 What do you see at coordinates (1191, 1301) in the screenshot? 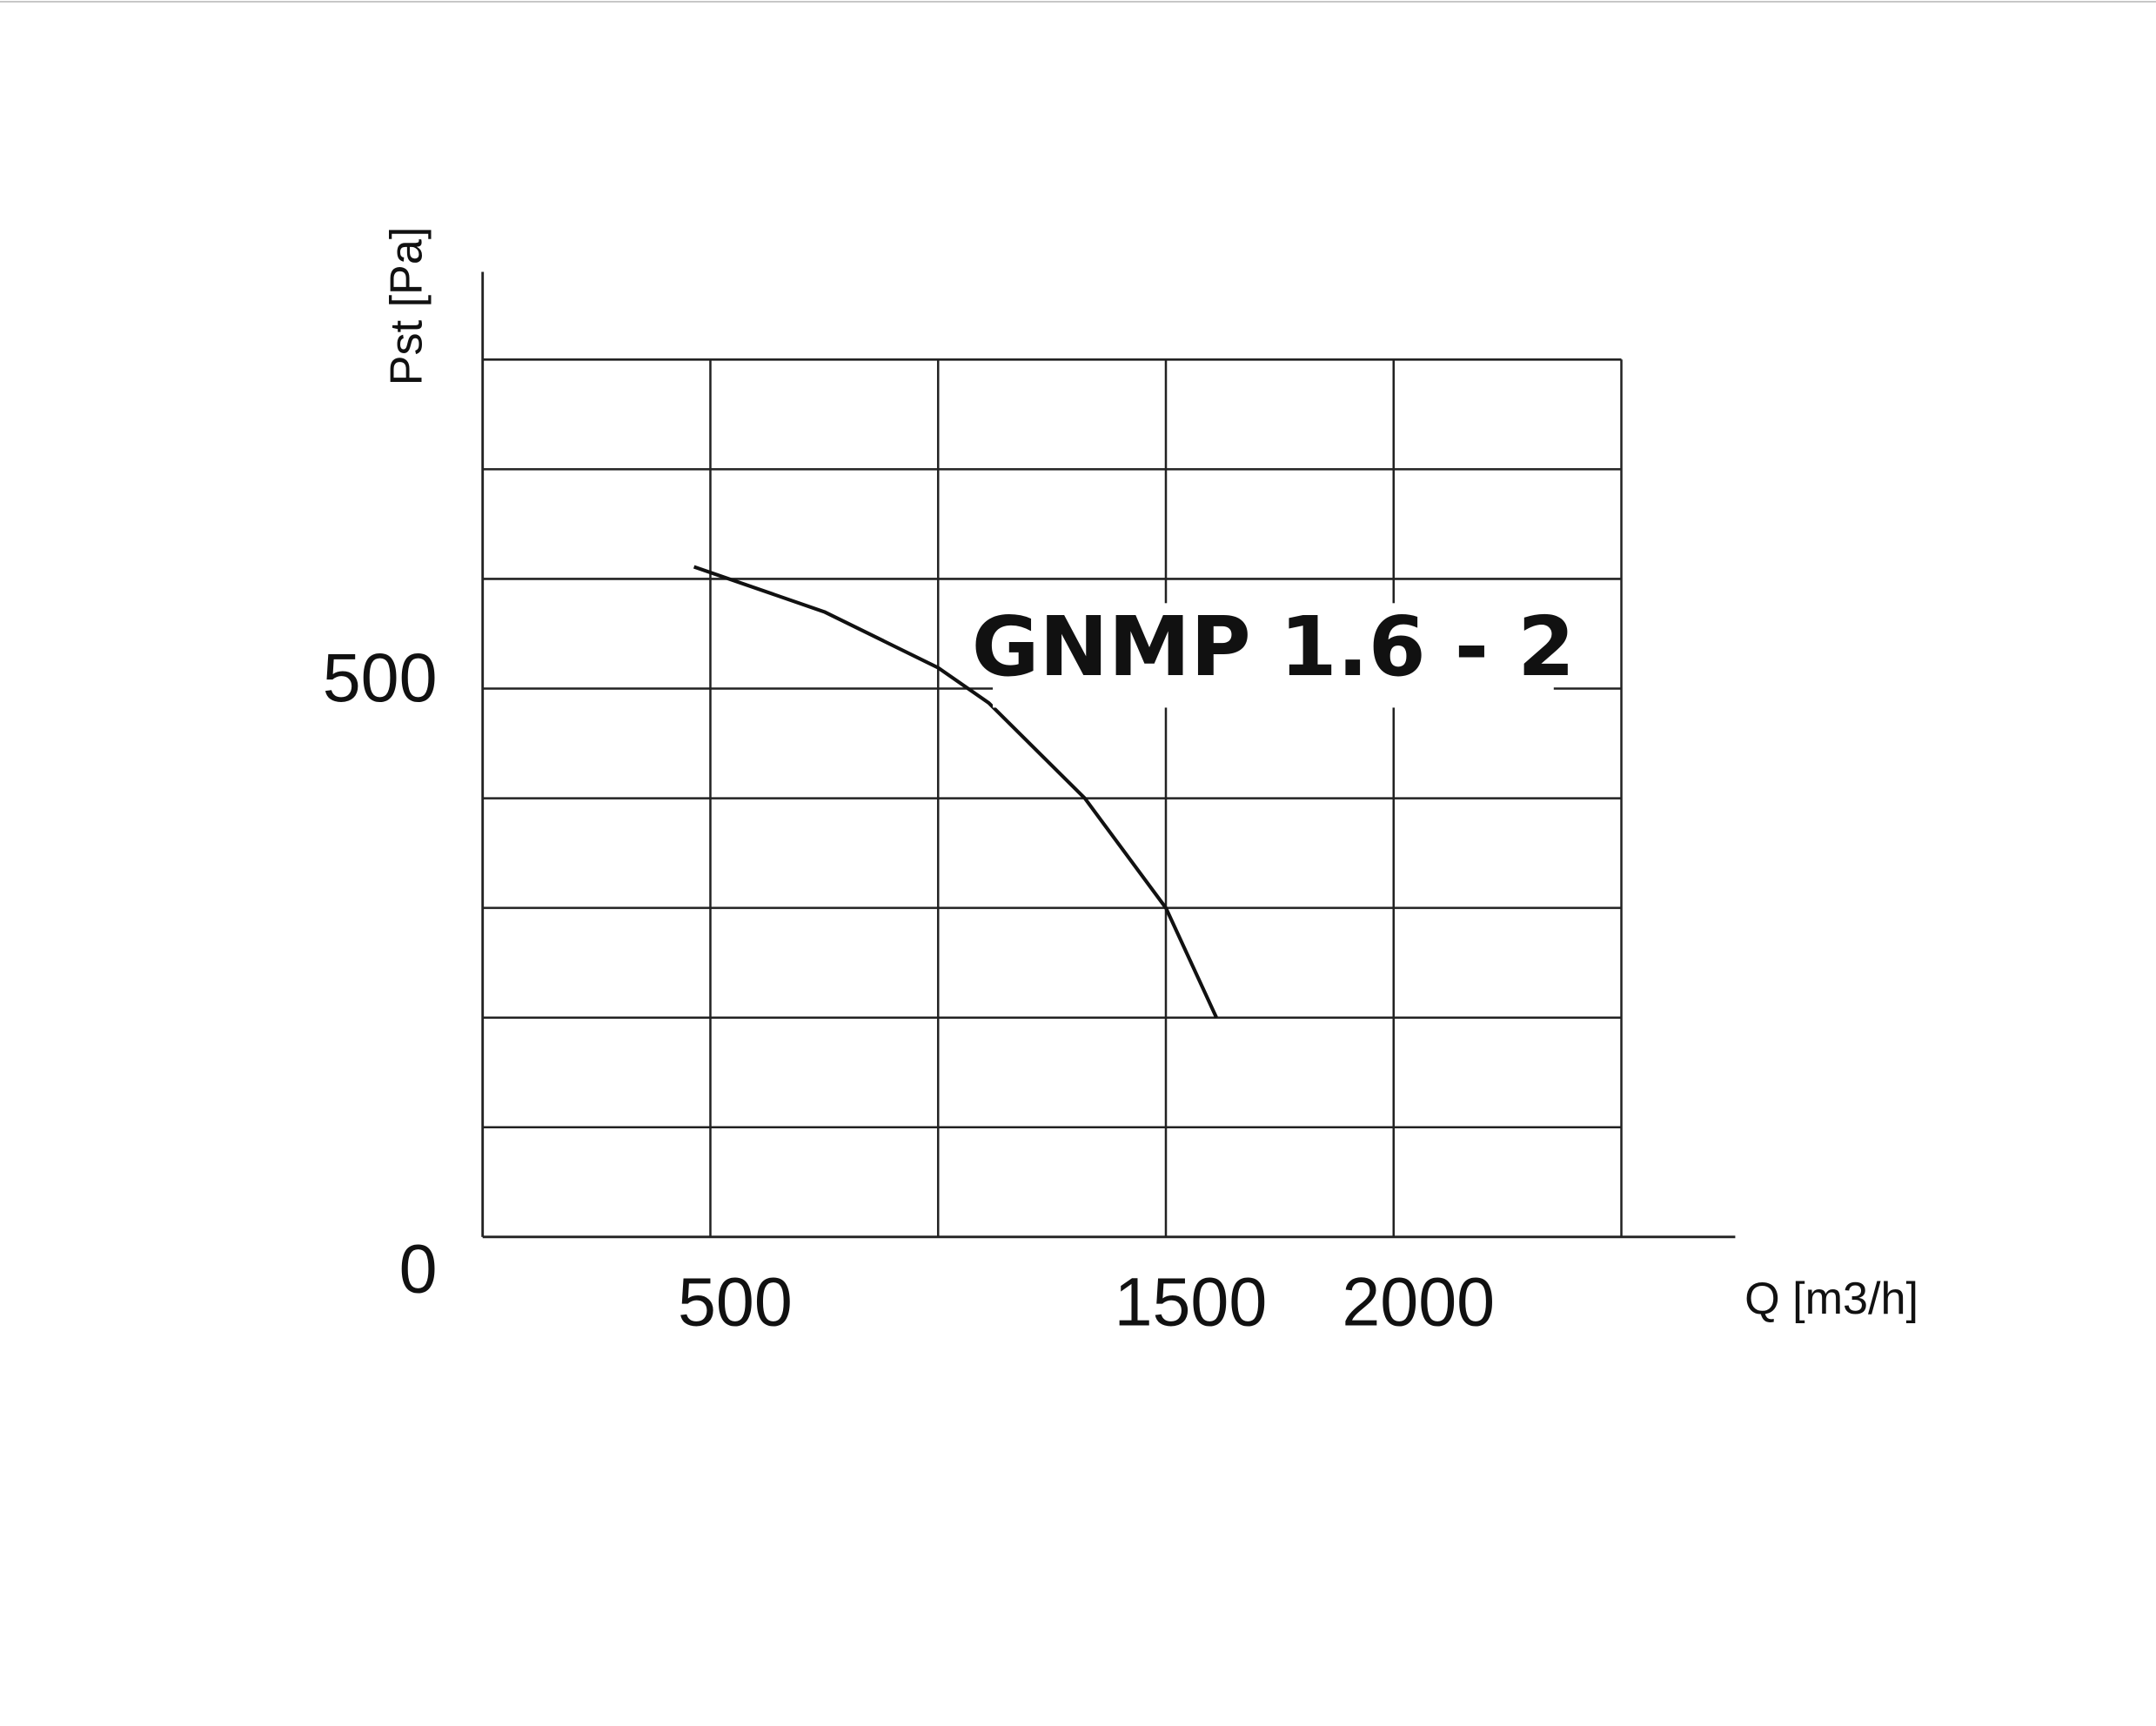
I see `x-tick-label: 1500` at bounding box center [1191, 1301].